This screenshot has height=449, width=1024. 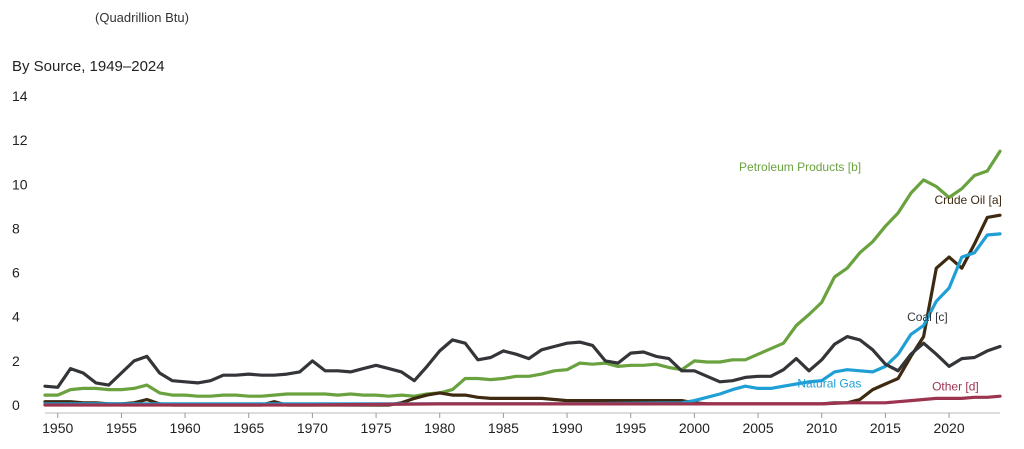 I want to click on x-tick-label: 1950, so click(x=57, y=428).